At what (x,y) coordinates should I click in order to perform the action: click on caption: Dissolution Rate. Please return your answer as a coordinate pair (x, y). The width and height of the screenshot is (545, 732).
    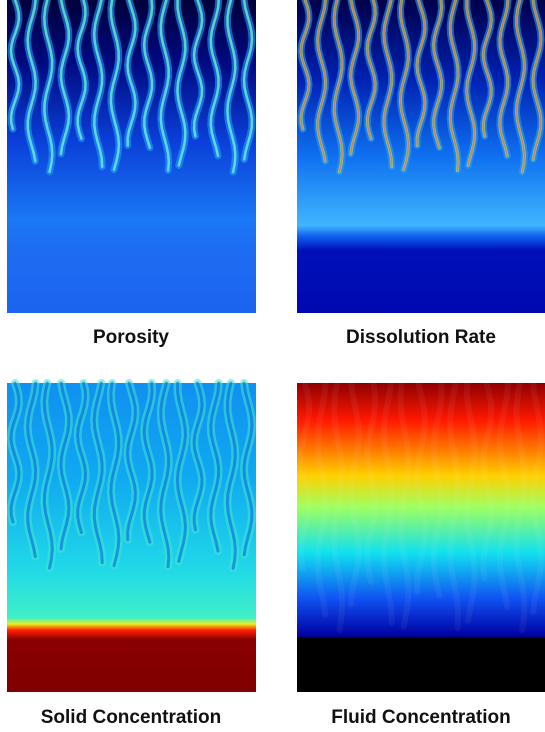
    Looking at the image, I should click on (421, 337).